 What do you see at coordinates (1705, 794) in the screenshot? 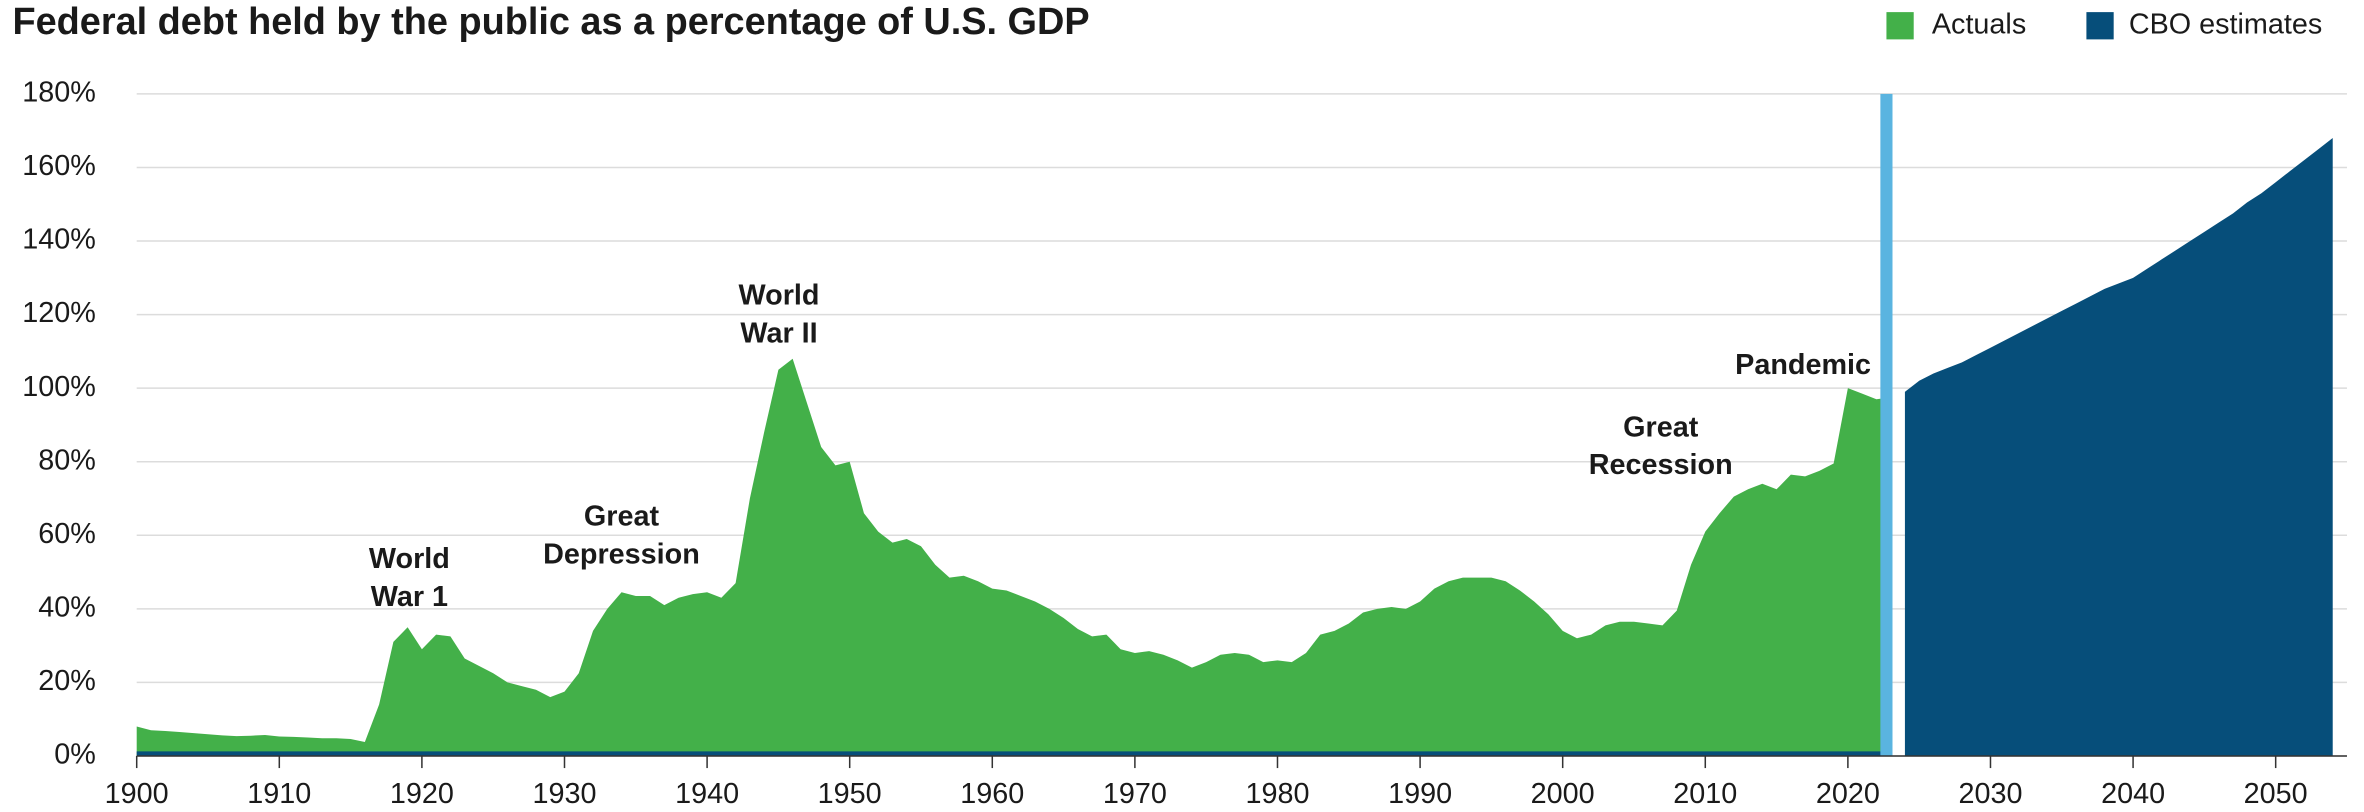
I see `x-tick-label: 2010` at bounding box center [1705, 794].